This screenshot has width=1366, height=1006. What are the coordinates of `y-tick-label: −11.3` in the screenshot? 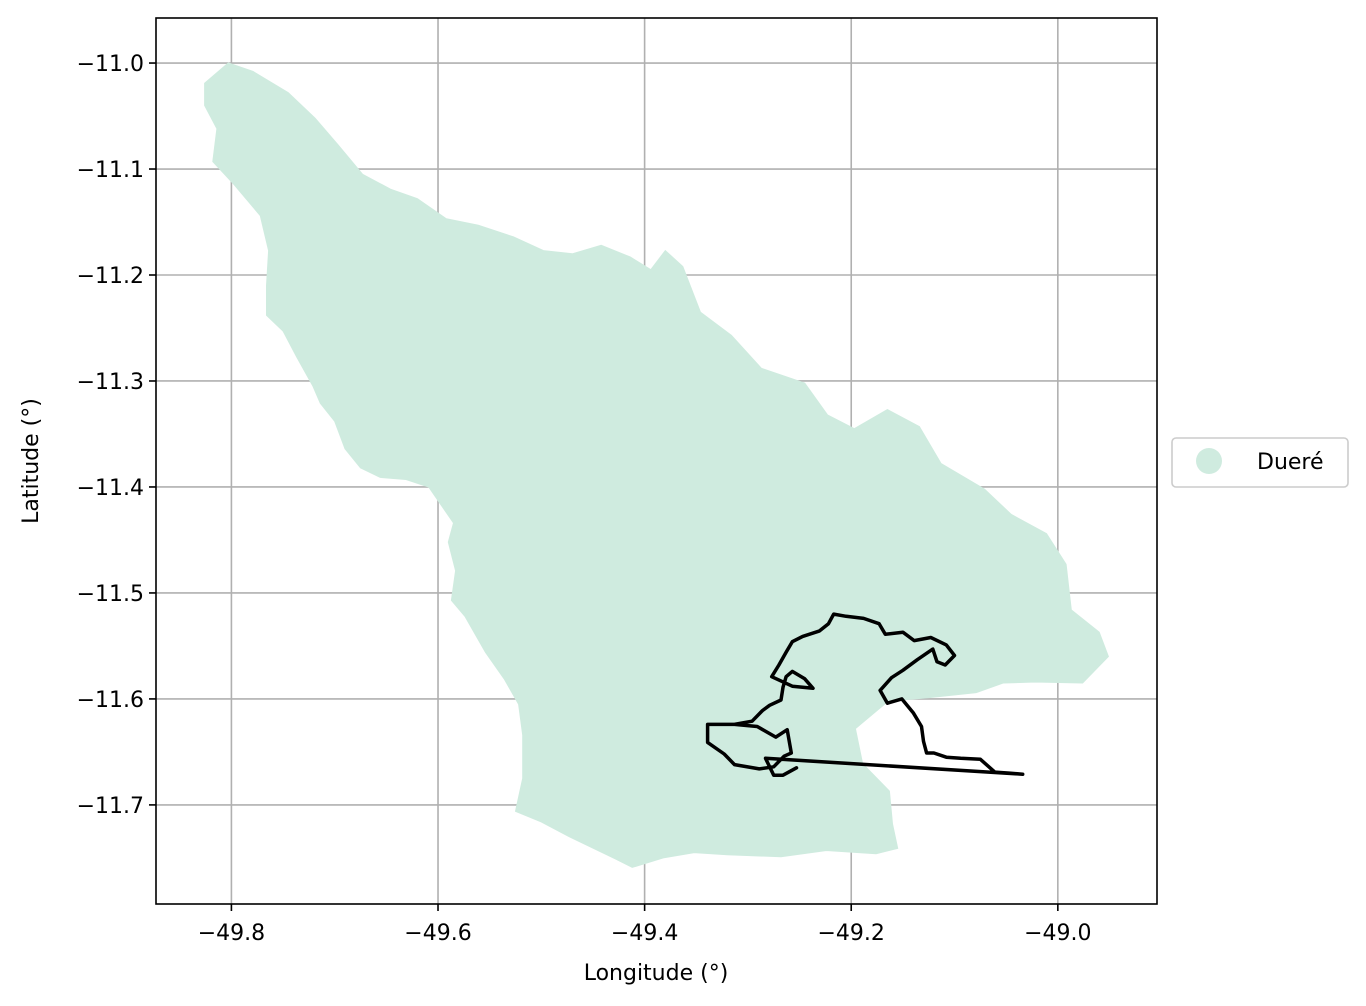 It's located at (110, 382).